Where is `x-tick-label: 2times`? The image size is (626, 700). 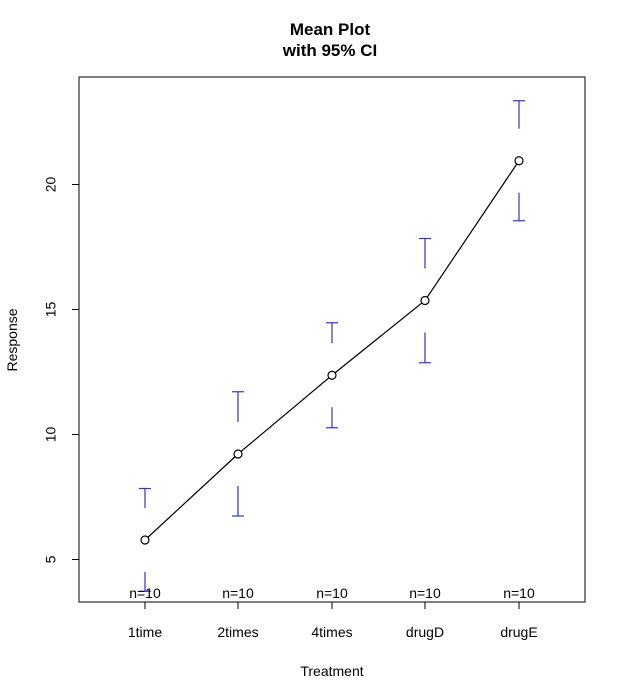
x-tick-label: 2times is located at coordinates (237, 632).